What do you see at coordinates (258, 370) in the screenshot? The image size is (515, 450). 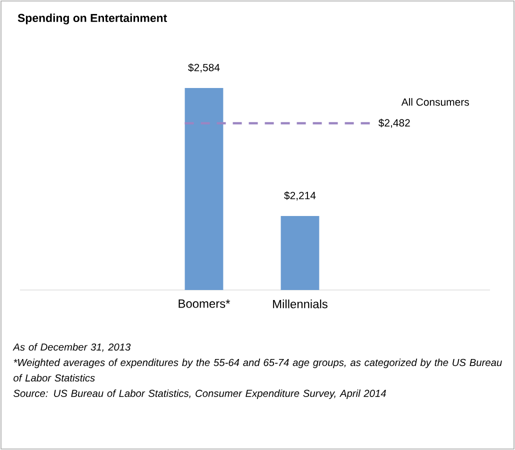 I see `text: *Weighted averages of expenditures by the 55-64 and 65-74 age groups, as categorized by the US Bureau of Labor Statistics` at bounding box center [258, 370].